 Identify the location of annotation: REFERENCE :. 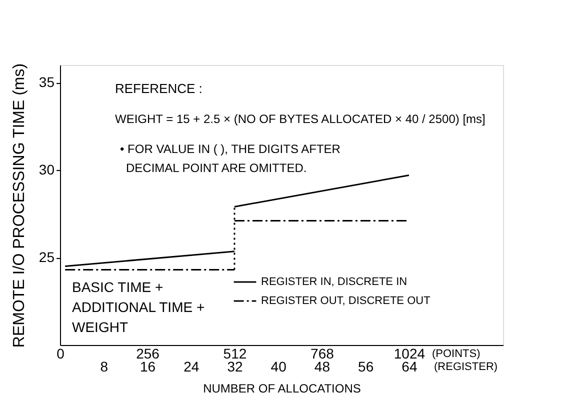
(158, 88).